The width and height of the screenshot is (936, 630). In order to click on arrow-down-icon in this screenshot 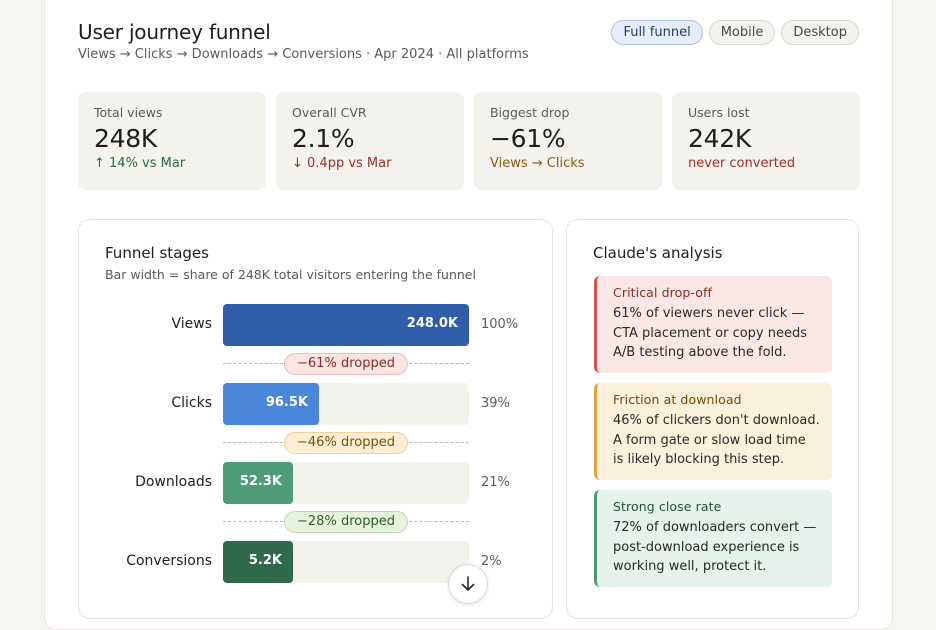, I will do `click(468, 583)`.